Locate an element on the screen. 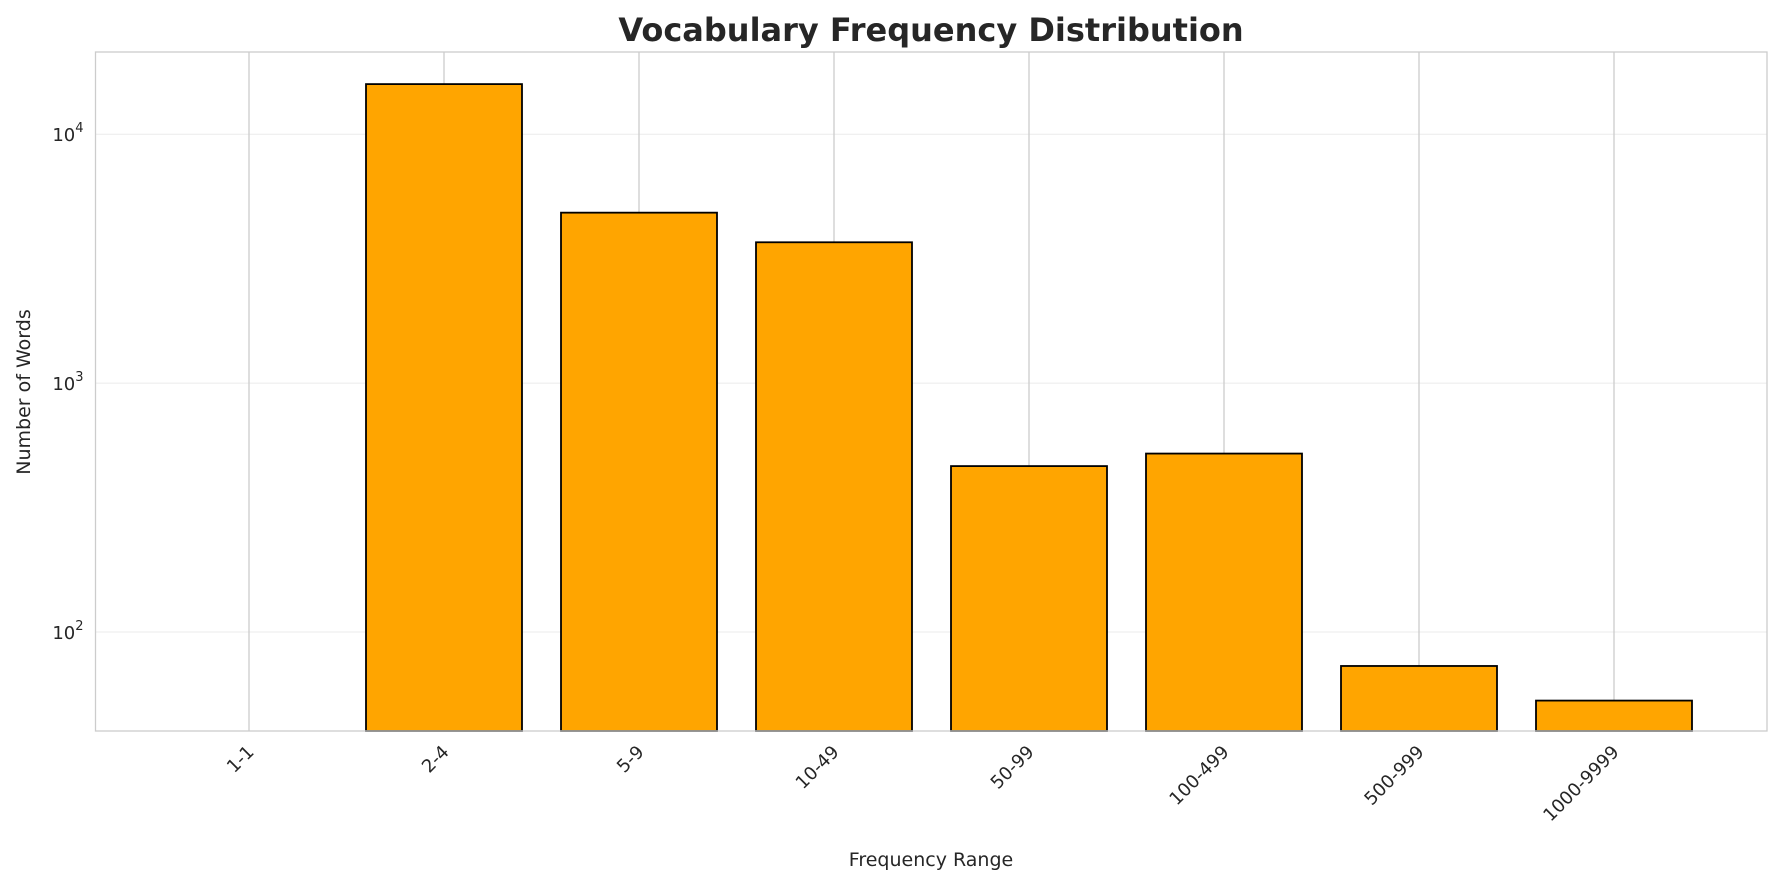  x-tick-label: 500-999 is located at coordinates (1394, 776).